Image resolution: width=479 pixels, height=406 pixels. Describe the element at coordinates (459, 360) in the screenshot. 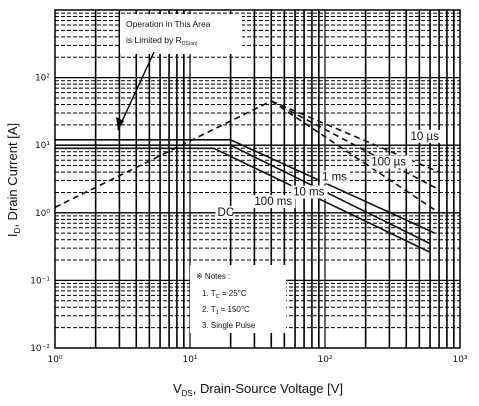

I see `x-tick-label: 10³` at that location.